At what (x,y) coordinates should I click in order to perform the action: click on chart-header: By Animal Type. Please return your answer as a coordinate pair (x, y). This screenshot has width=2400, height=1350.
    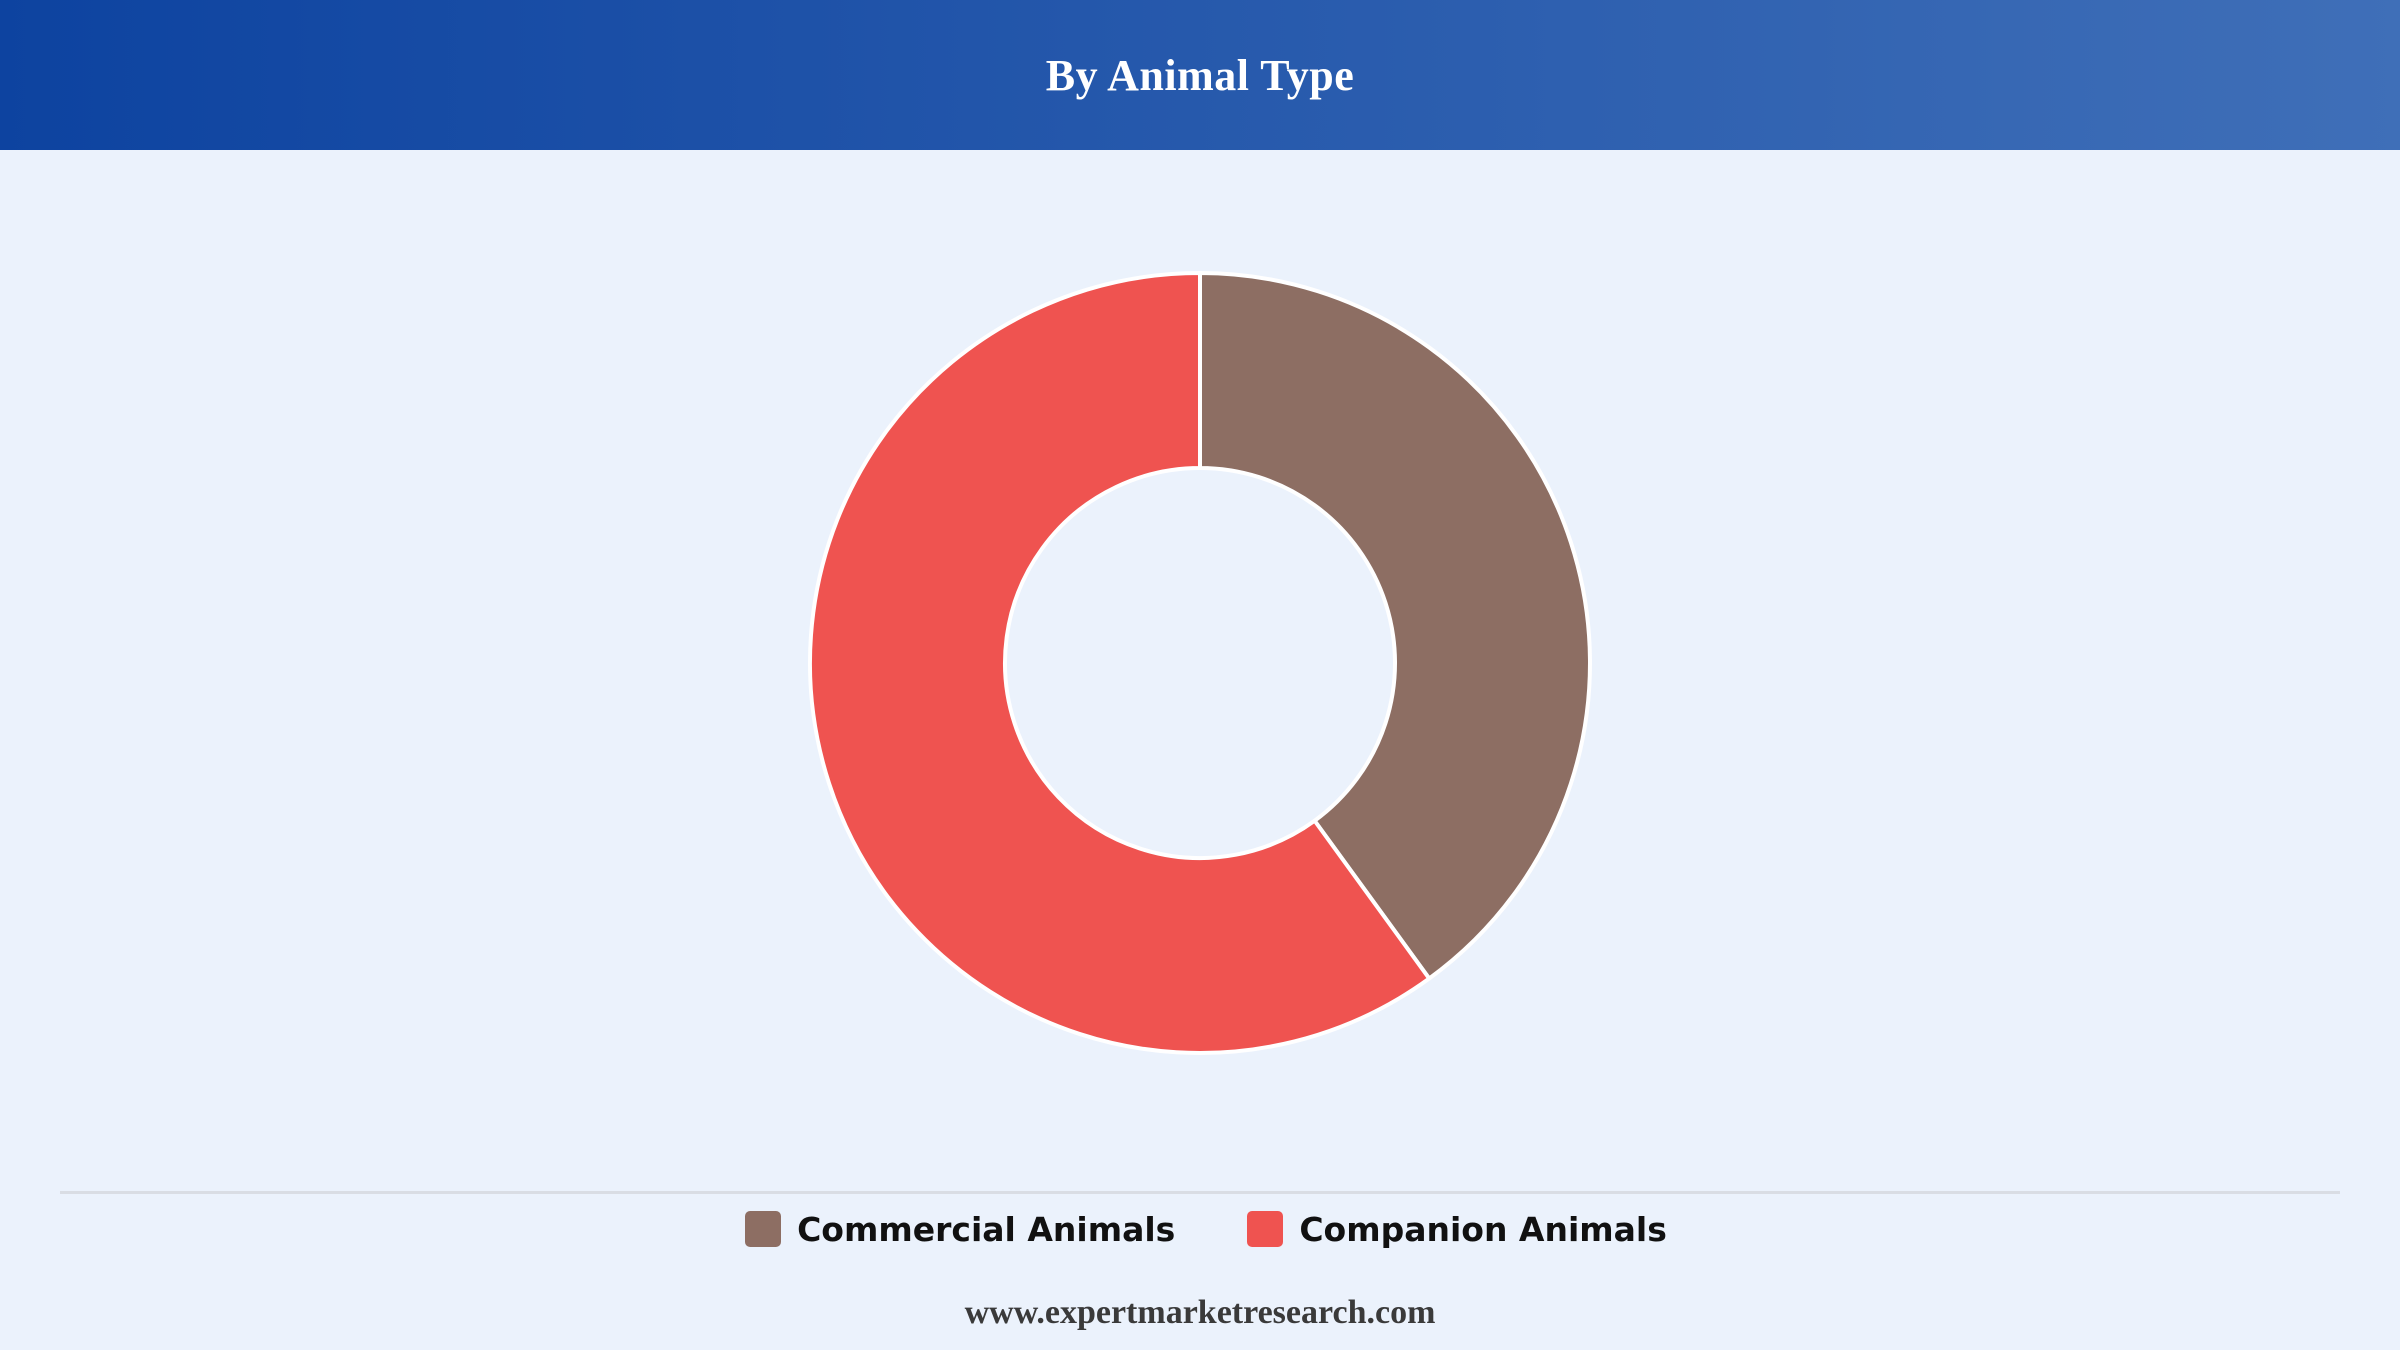
    Looking at the image, I should click on (1200, 75).